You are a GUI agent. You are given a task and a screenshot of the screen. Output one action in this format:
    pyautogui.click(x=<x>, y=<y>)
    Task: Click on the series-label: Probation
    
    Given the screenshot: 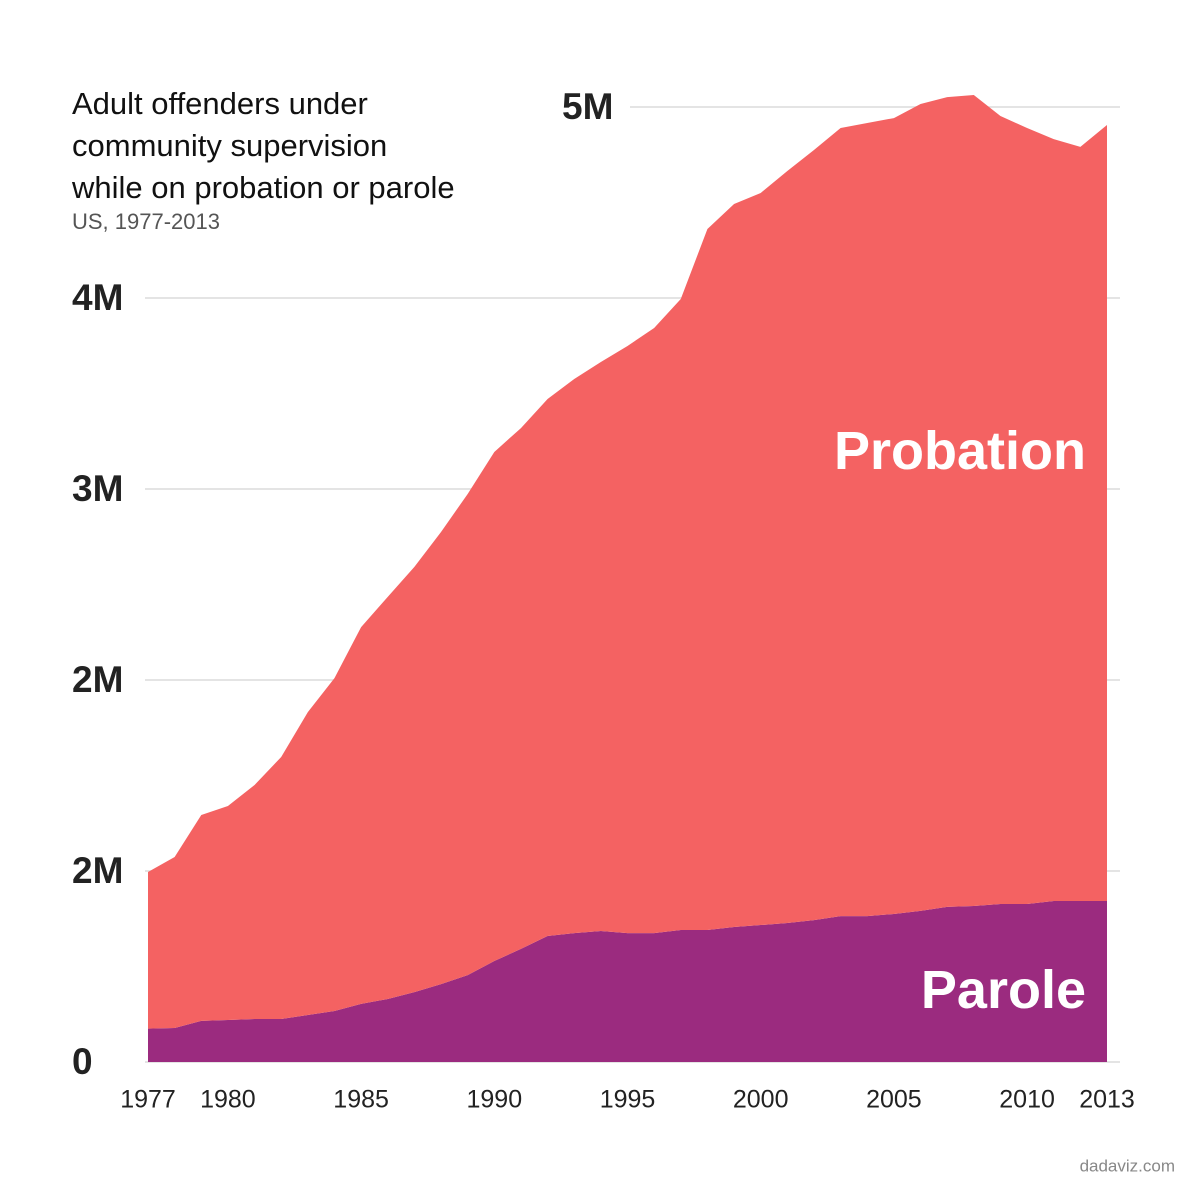 What is the action you would take?
    pyautogui.click(x=960, y=451)
    